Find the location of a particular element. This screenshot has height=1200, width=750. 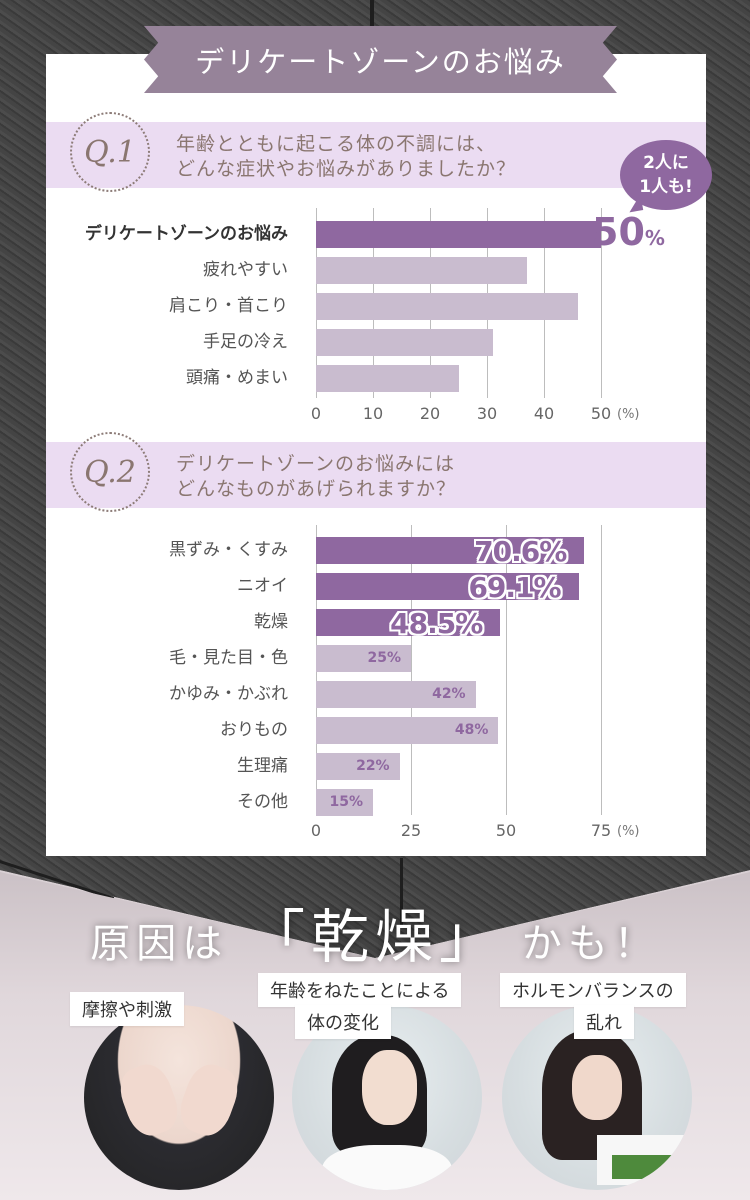

section-title: デリケートゾーンのお悩み is located at coordinates (380, 61).